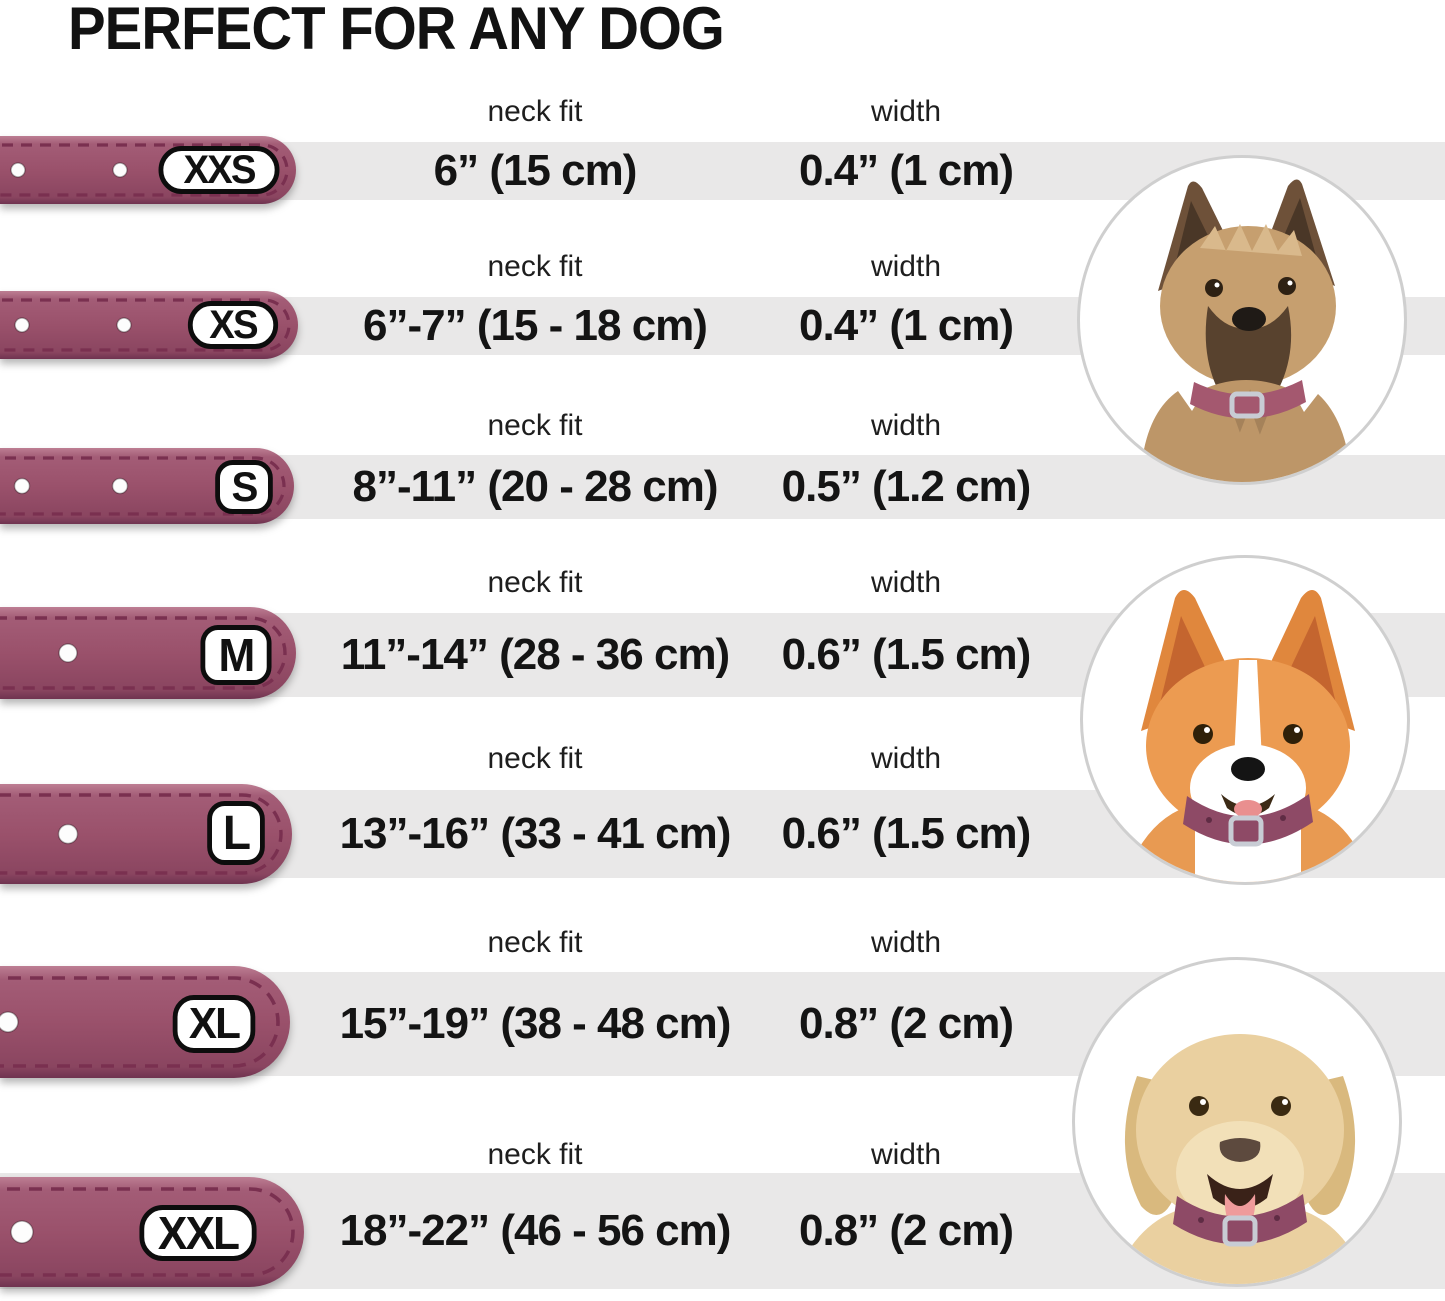 This screenshot has width=1445, height=1301. What do you see at coordinates (535, 654) in the screenshot?
I see `neck-fit-value: 11”-14” (28 - 36 cm)` at bounding box center [535, 654].